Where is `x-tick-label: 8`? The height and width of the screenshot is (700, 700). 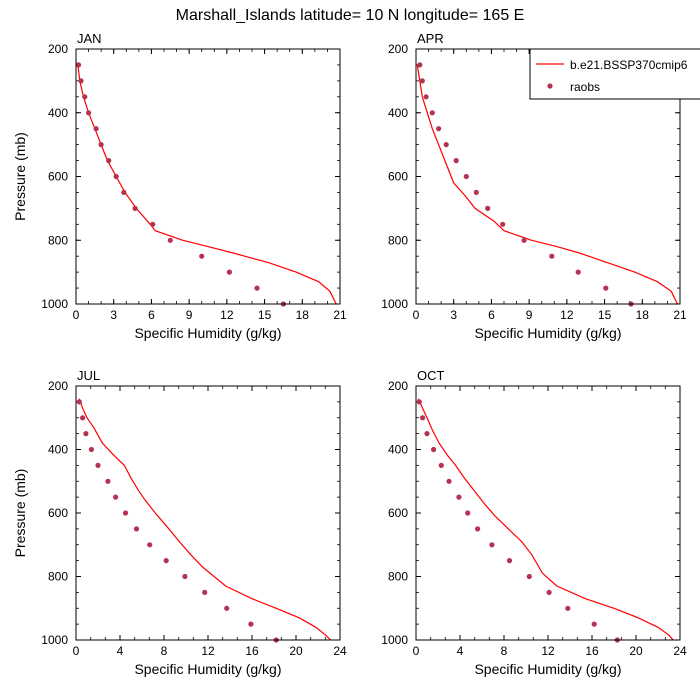
x-tick-label: 8 is located at coordinates (164, 651).